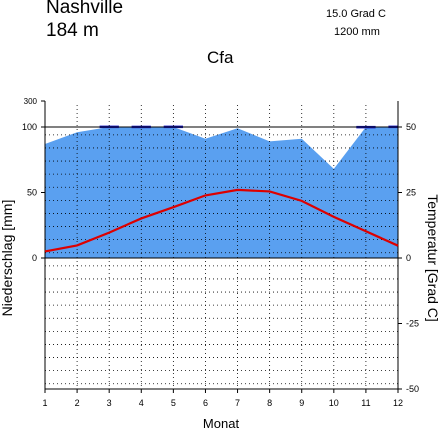 This screenshot has width=439, height=430. I want to click on x-tick-label: 11, so click(365, 403).